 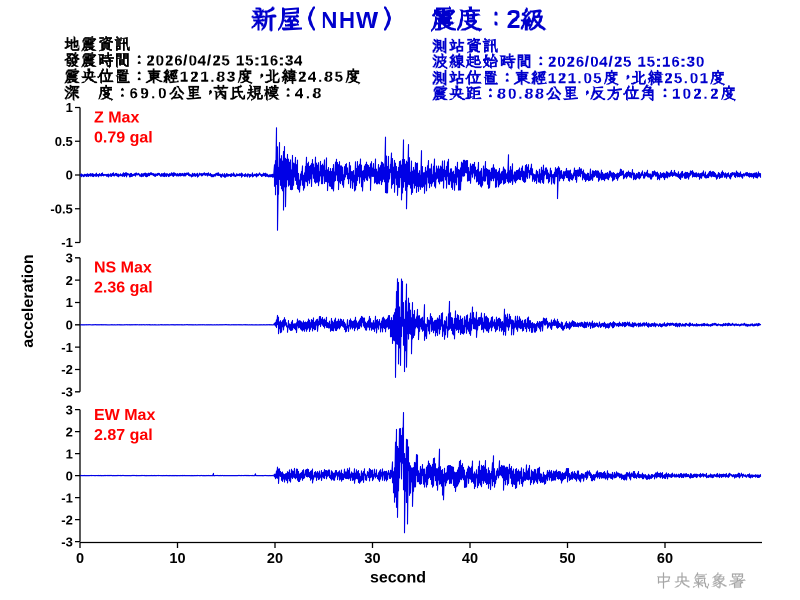 I want to click on svg-text: 10, so click(x=177, y=559).